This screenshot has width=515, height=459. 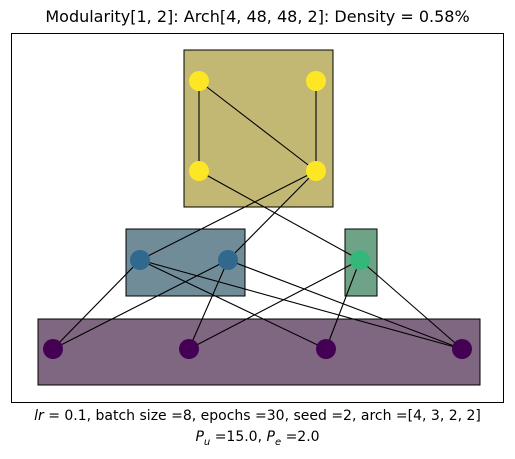 I want to click on pu-subscript: u, so click(x=207, y=442).